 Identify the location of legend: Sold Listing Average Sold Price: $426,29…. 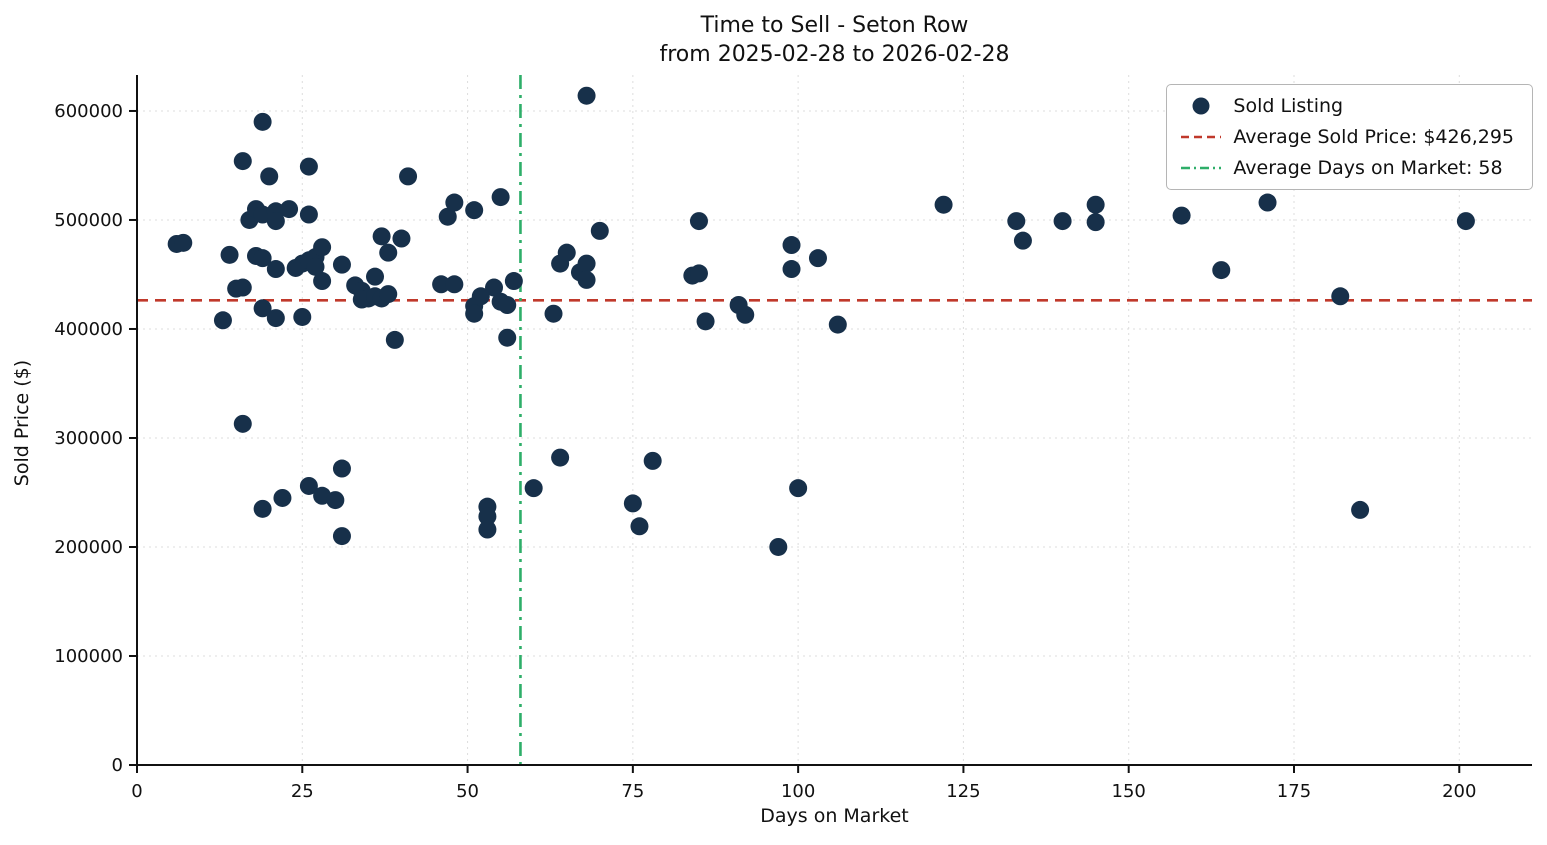
(1349, 137).